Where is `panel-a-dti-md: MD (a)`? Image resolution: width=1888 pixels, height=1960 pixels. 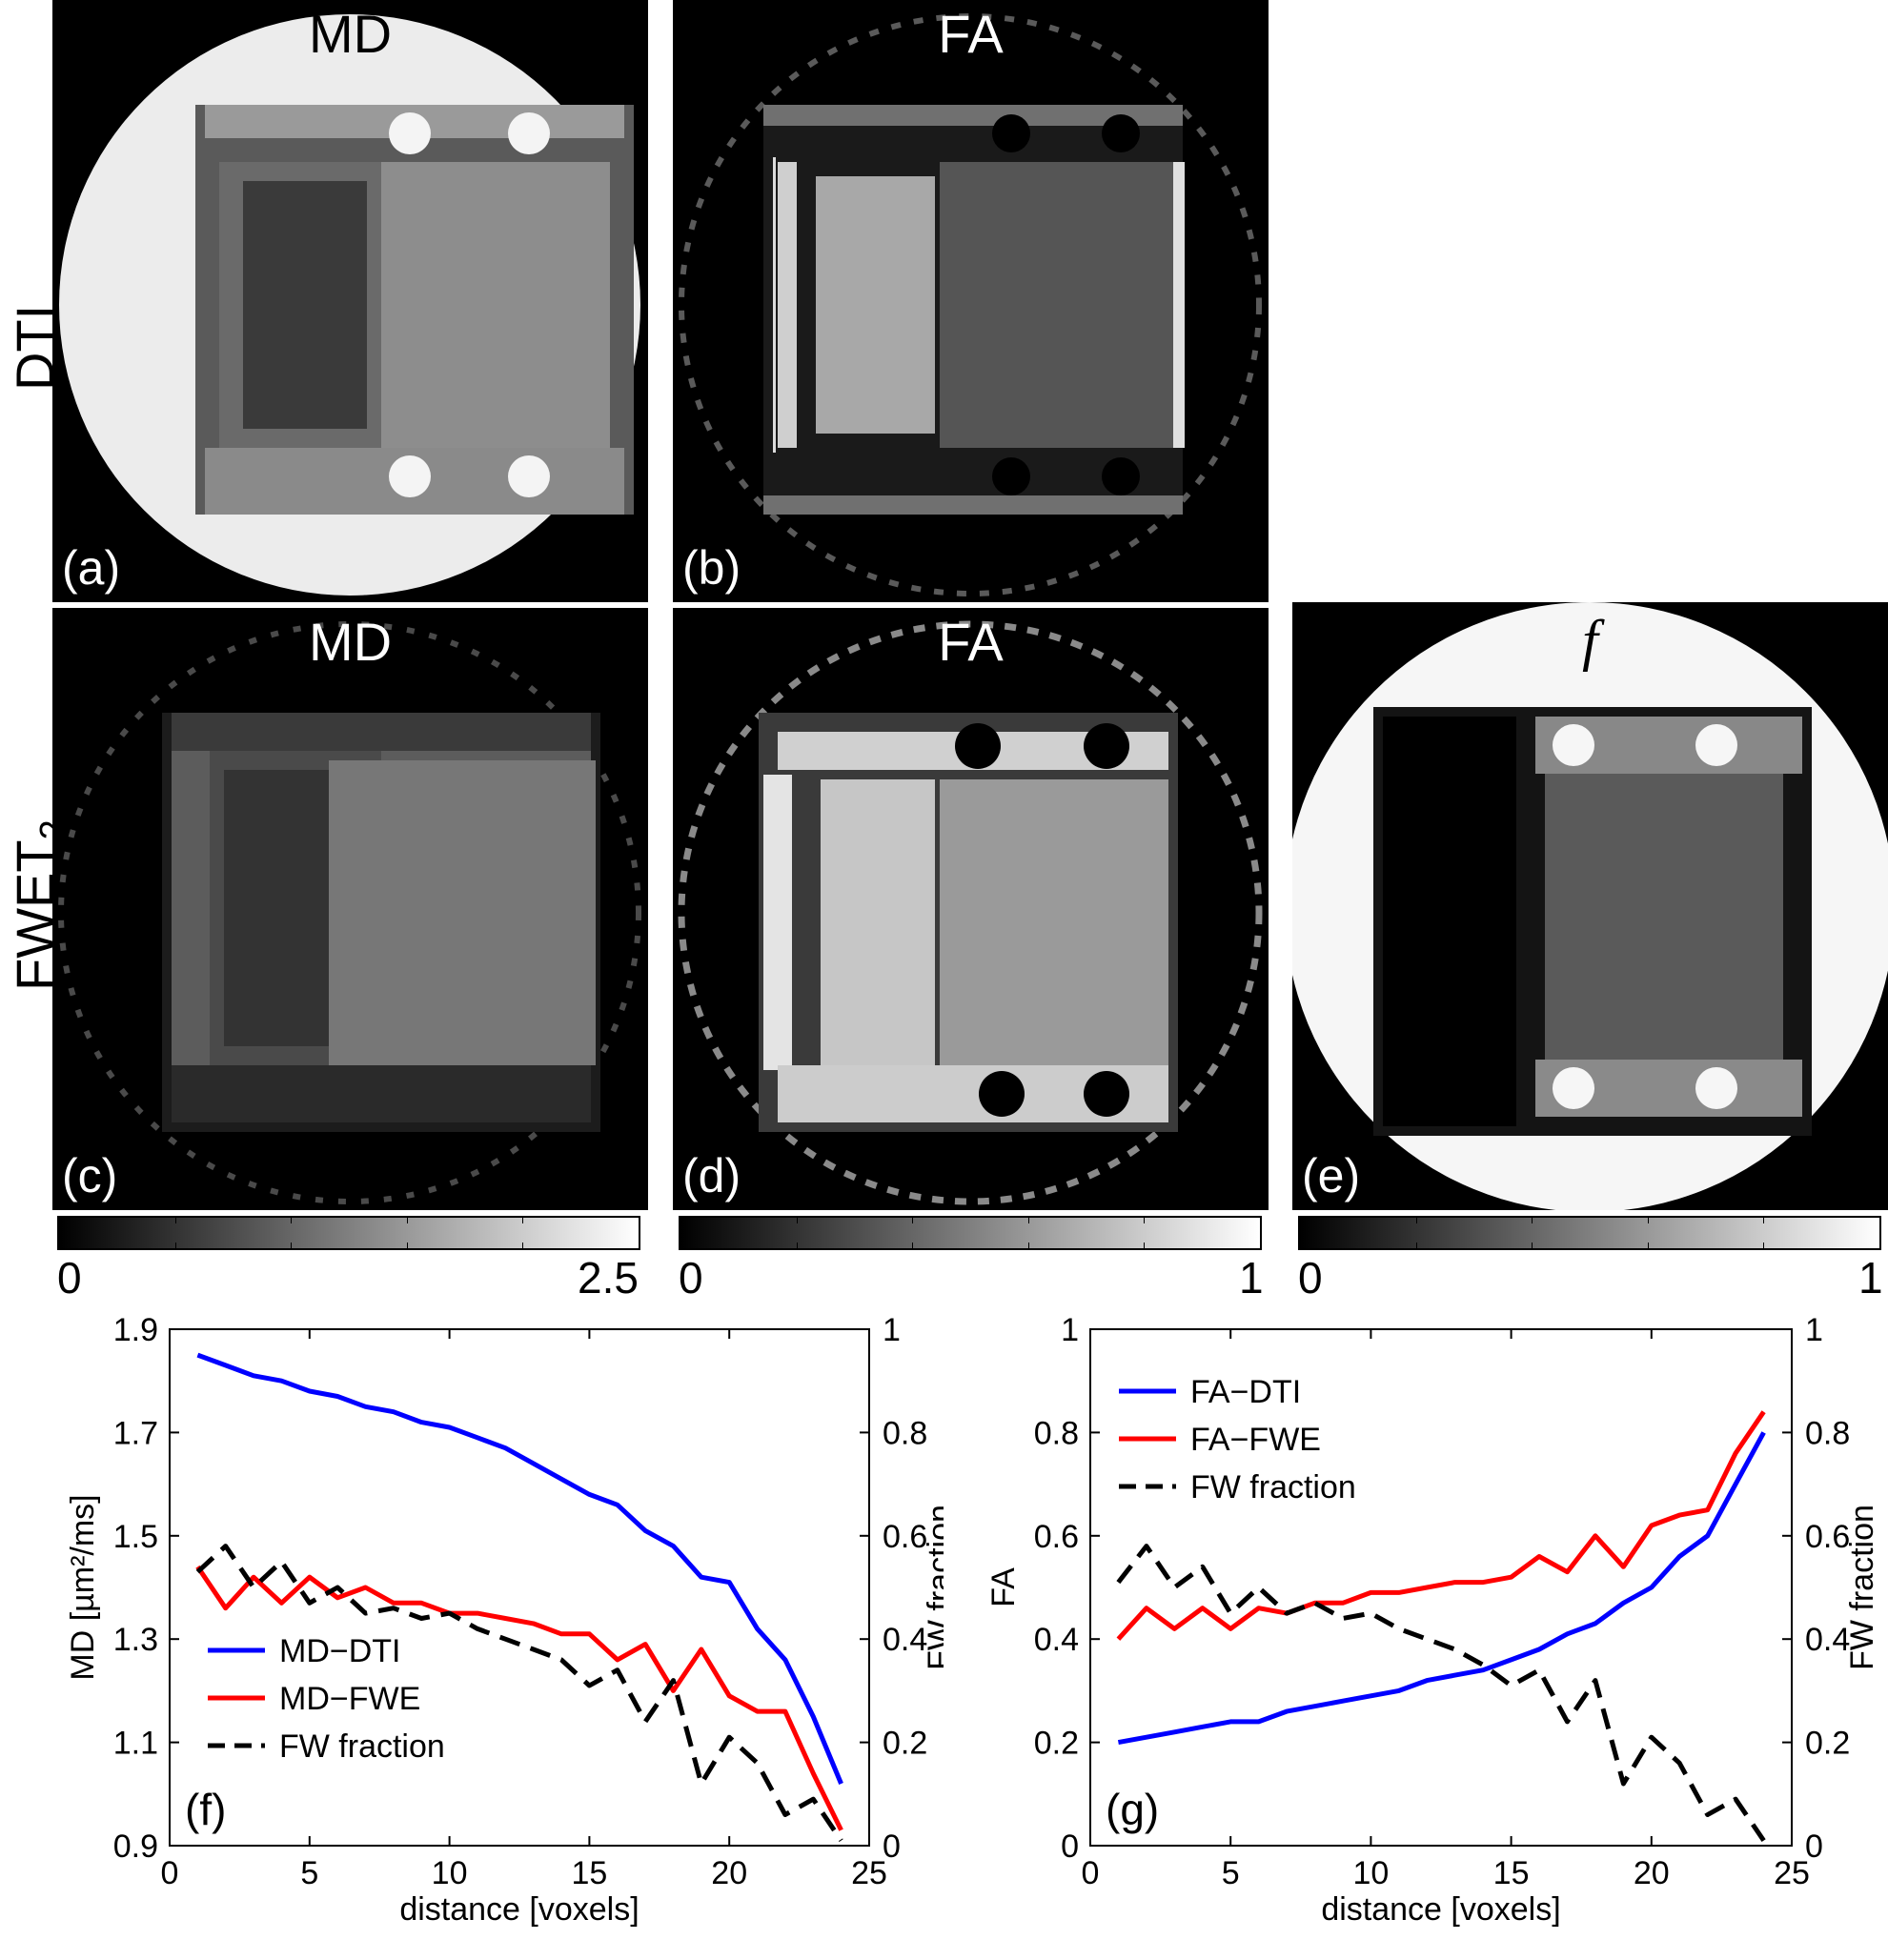 panel-a-dti-md: MD (a) is located at coordinates (350, 301).